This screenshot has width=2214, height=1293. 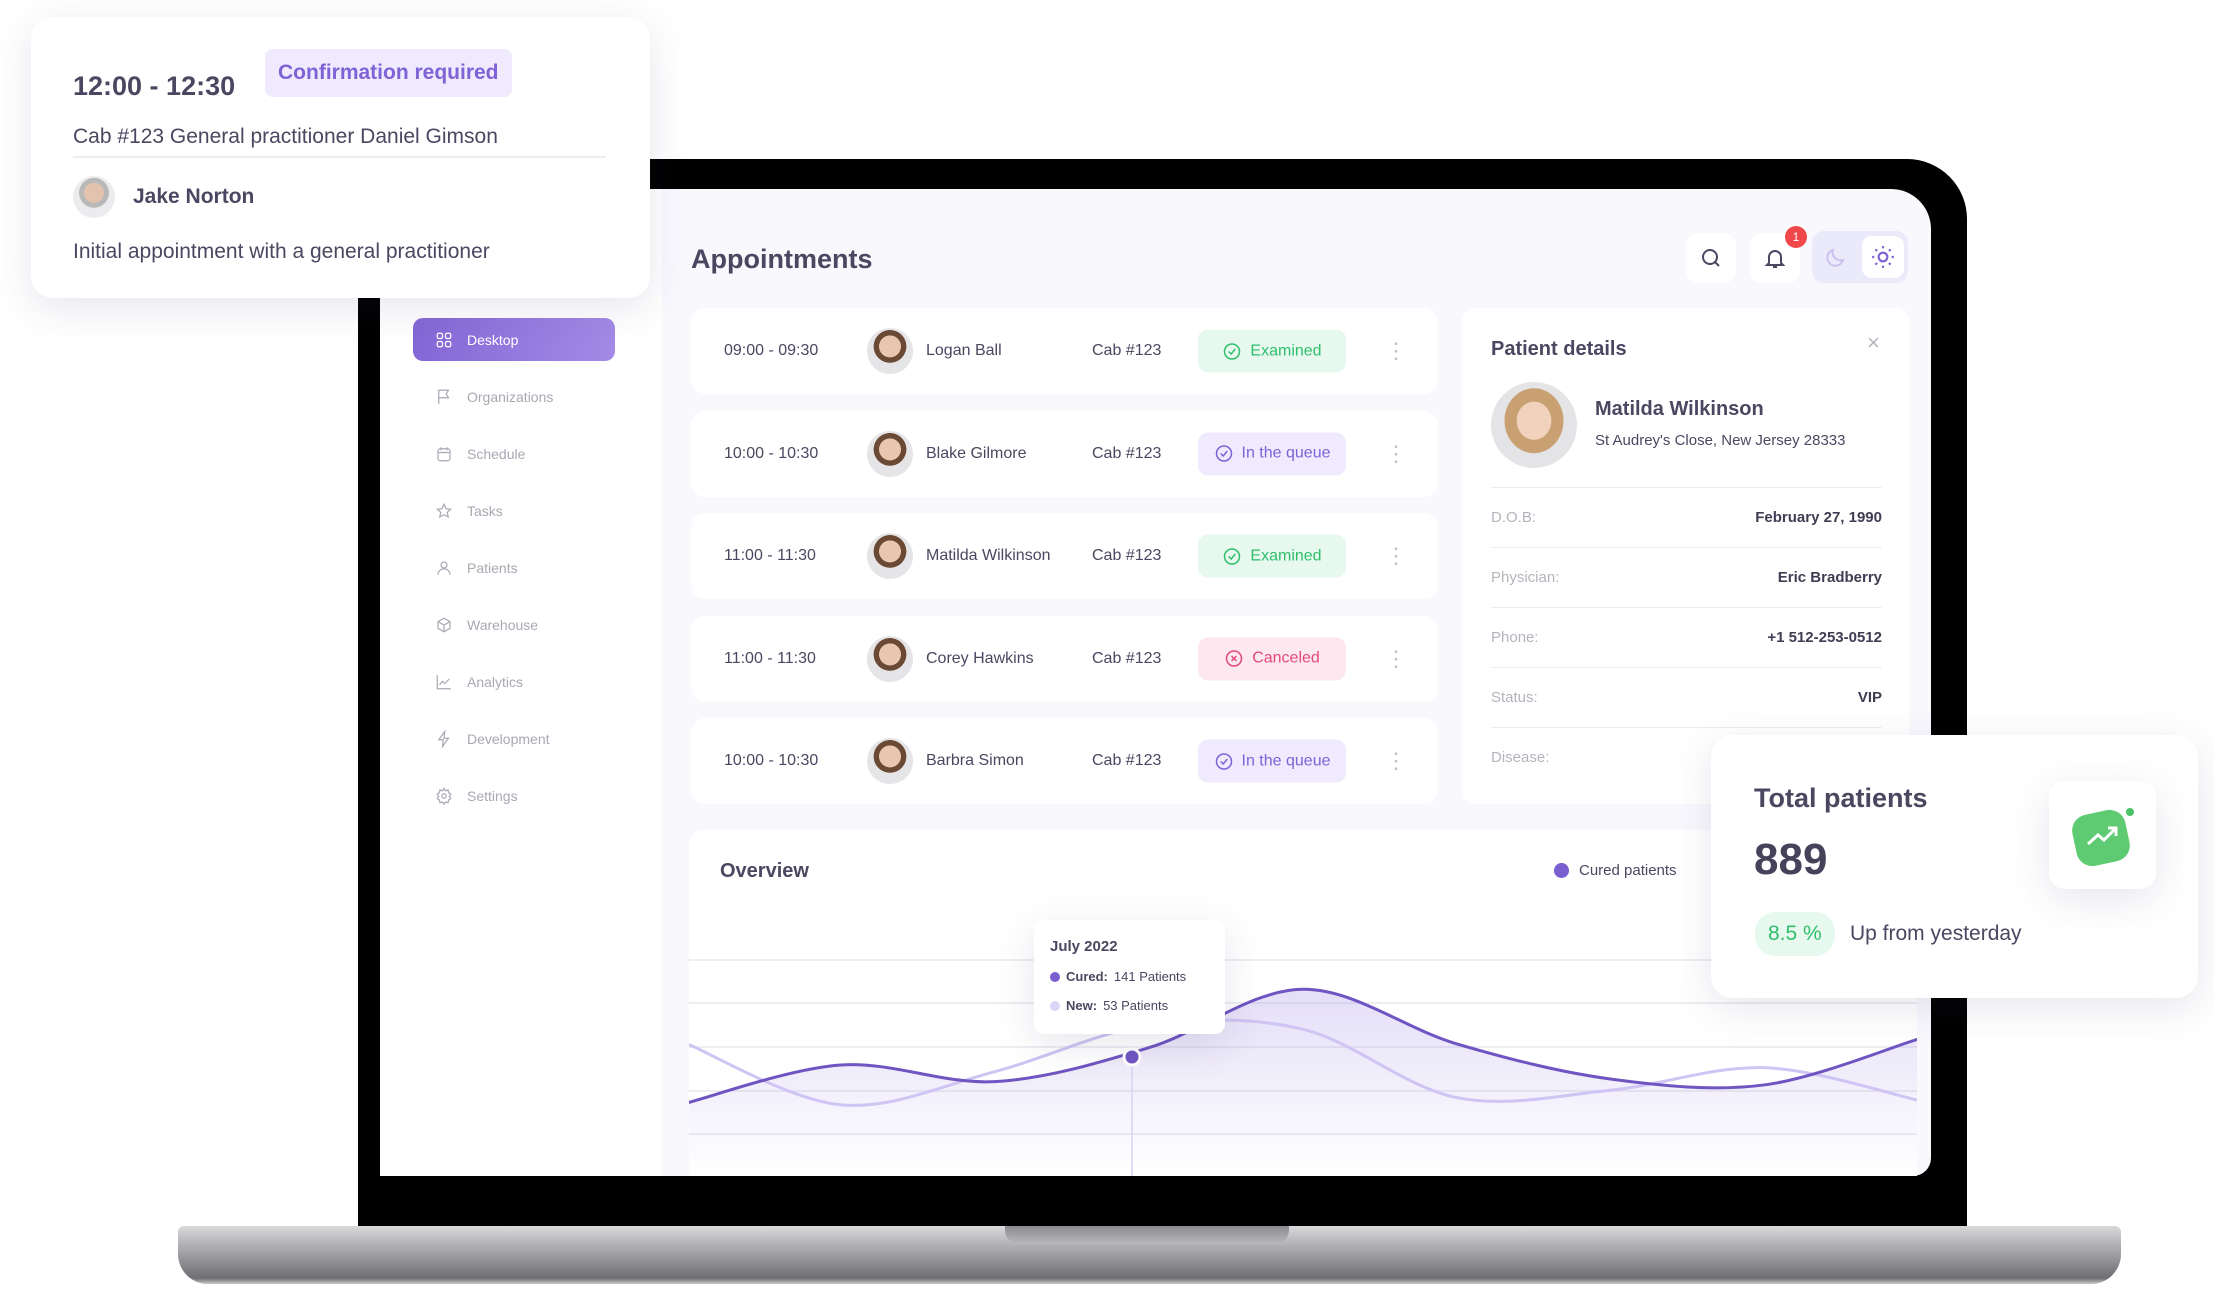 I want to click on total-value: 889, so click(x=1791, y=859).